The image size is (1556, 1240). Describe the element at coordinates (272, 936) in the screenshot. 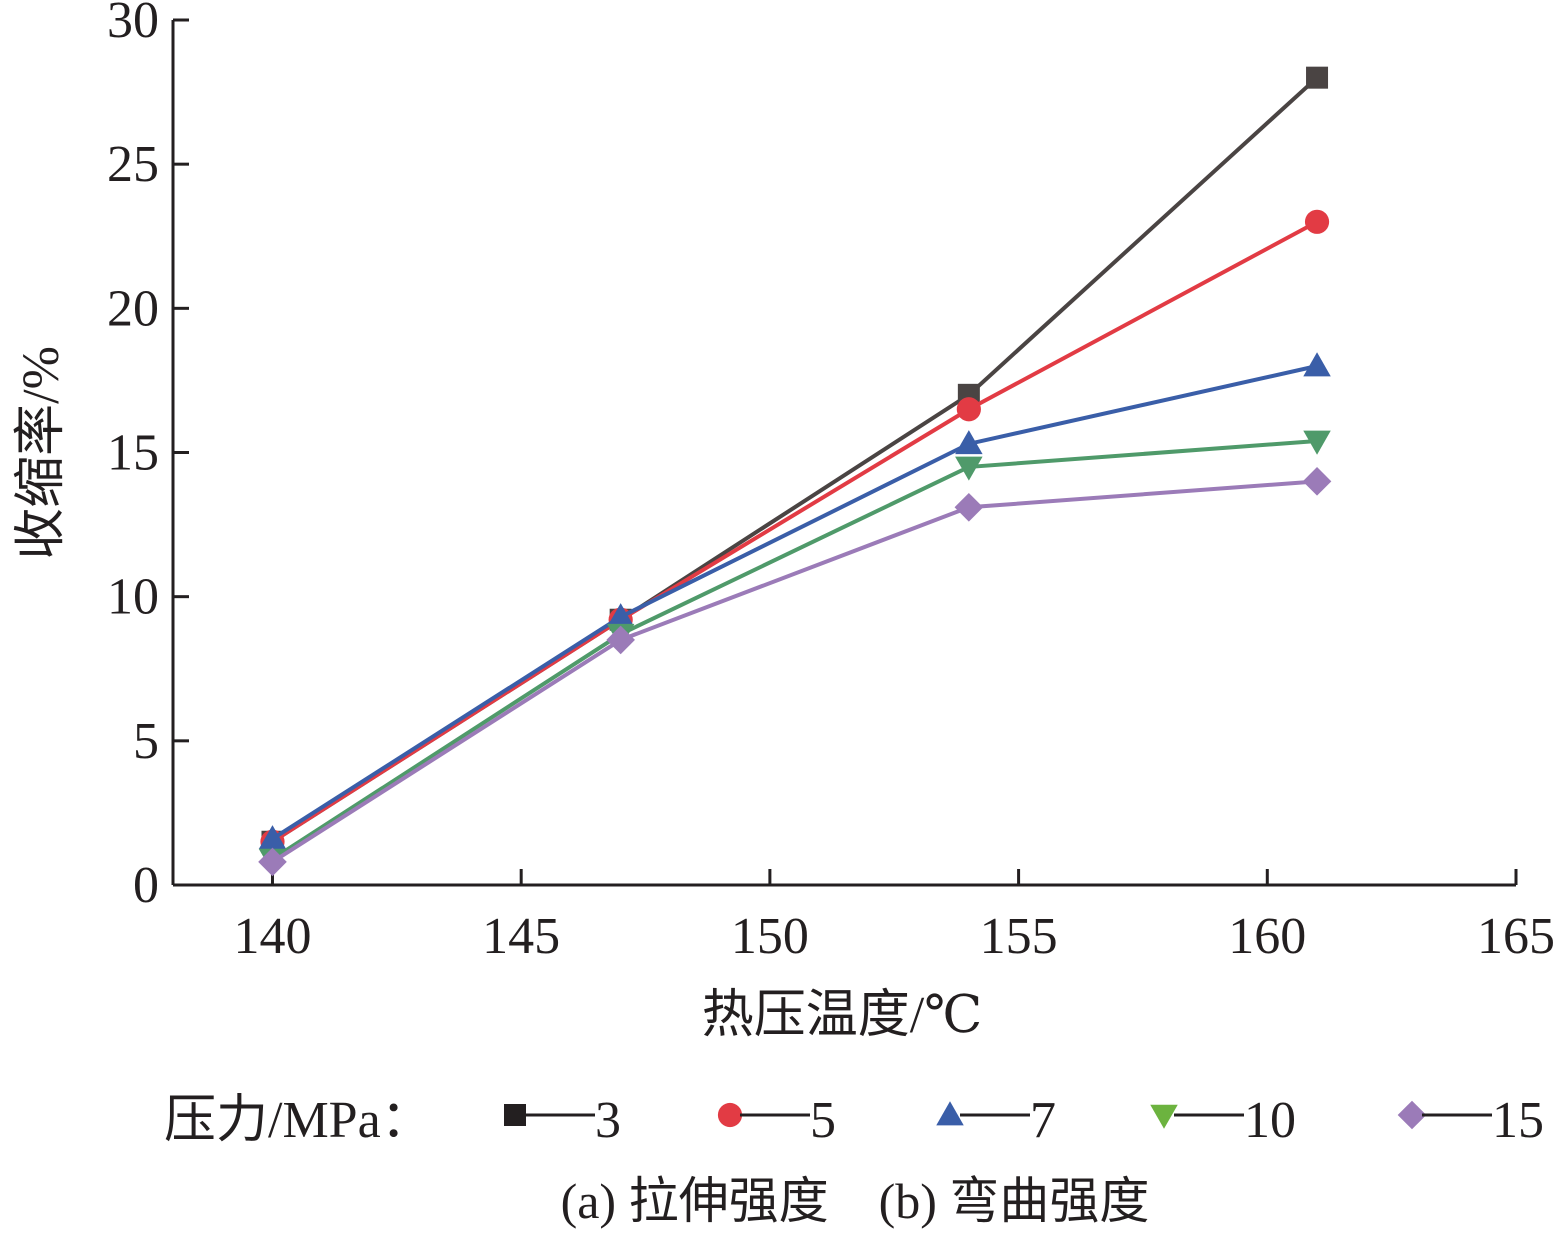

I see `x-tick-label: 140` at that location.